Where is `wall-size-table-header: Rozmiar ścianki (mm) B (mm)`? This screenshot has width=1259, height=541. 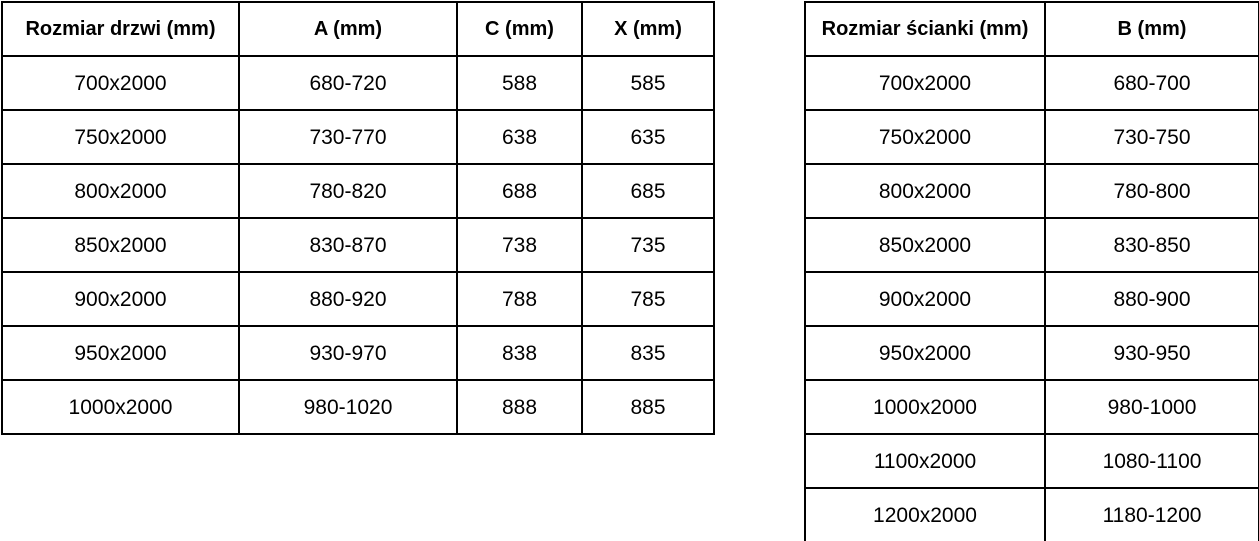
wall-size-table-header: Rozmiar ścianki (mm) B (mm) is located at coordinates (1031, 29).